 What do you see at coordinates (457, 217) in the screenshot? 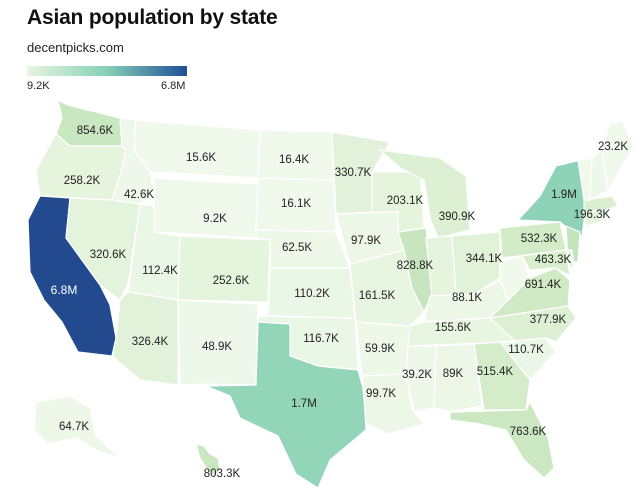
I see `label-MI: 390.9K` at bounding box center [457, 217].